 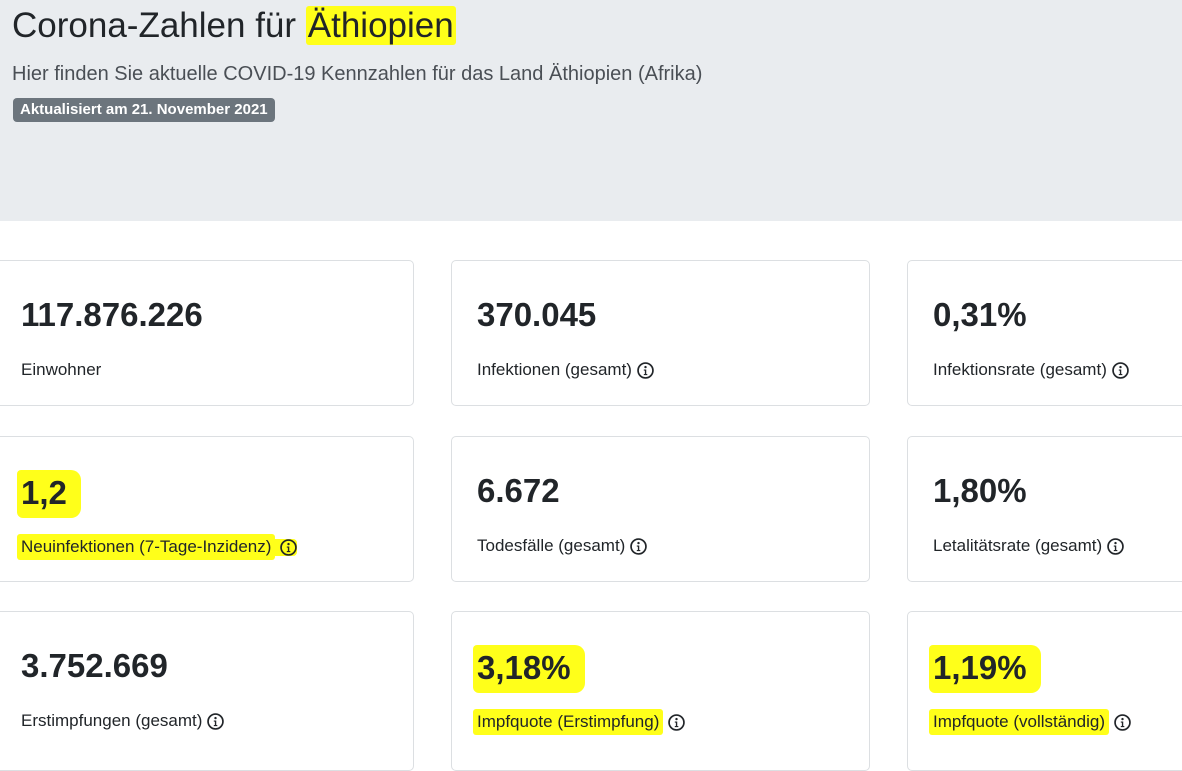 I want to click on stat-value: 3,18%, so click(x=529, y=669).